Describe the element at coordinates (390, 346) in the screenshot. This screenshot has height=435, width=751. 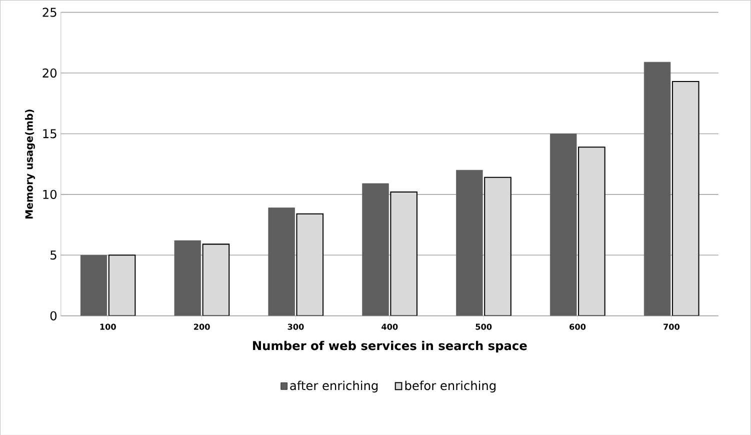
I see `x-axis-title: Number of web services in search space` at that location.